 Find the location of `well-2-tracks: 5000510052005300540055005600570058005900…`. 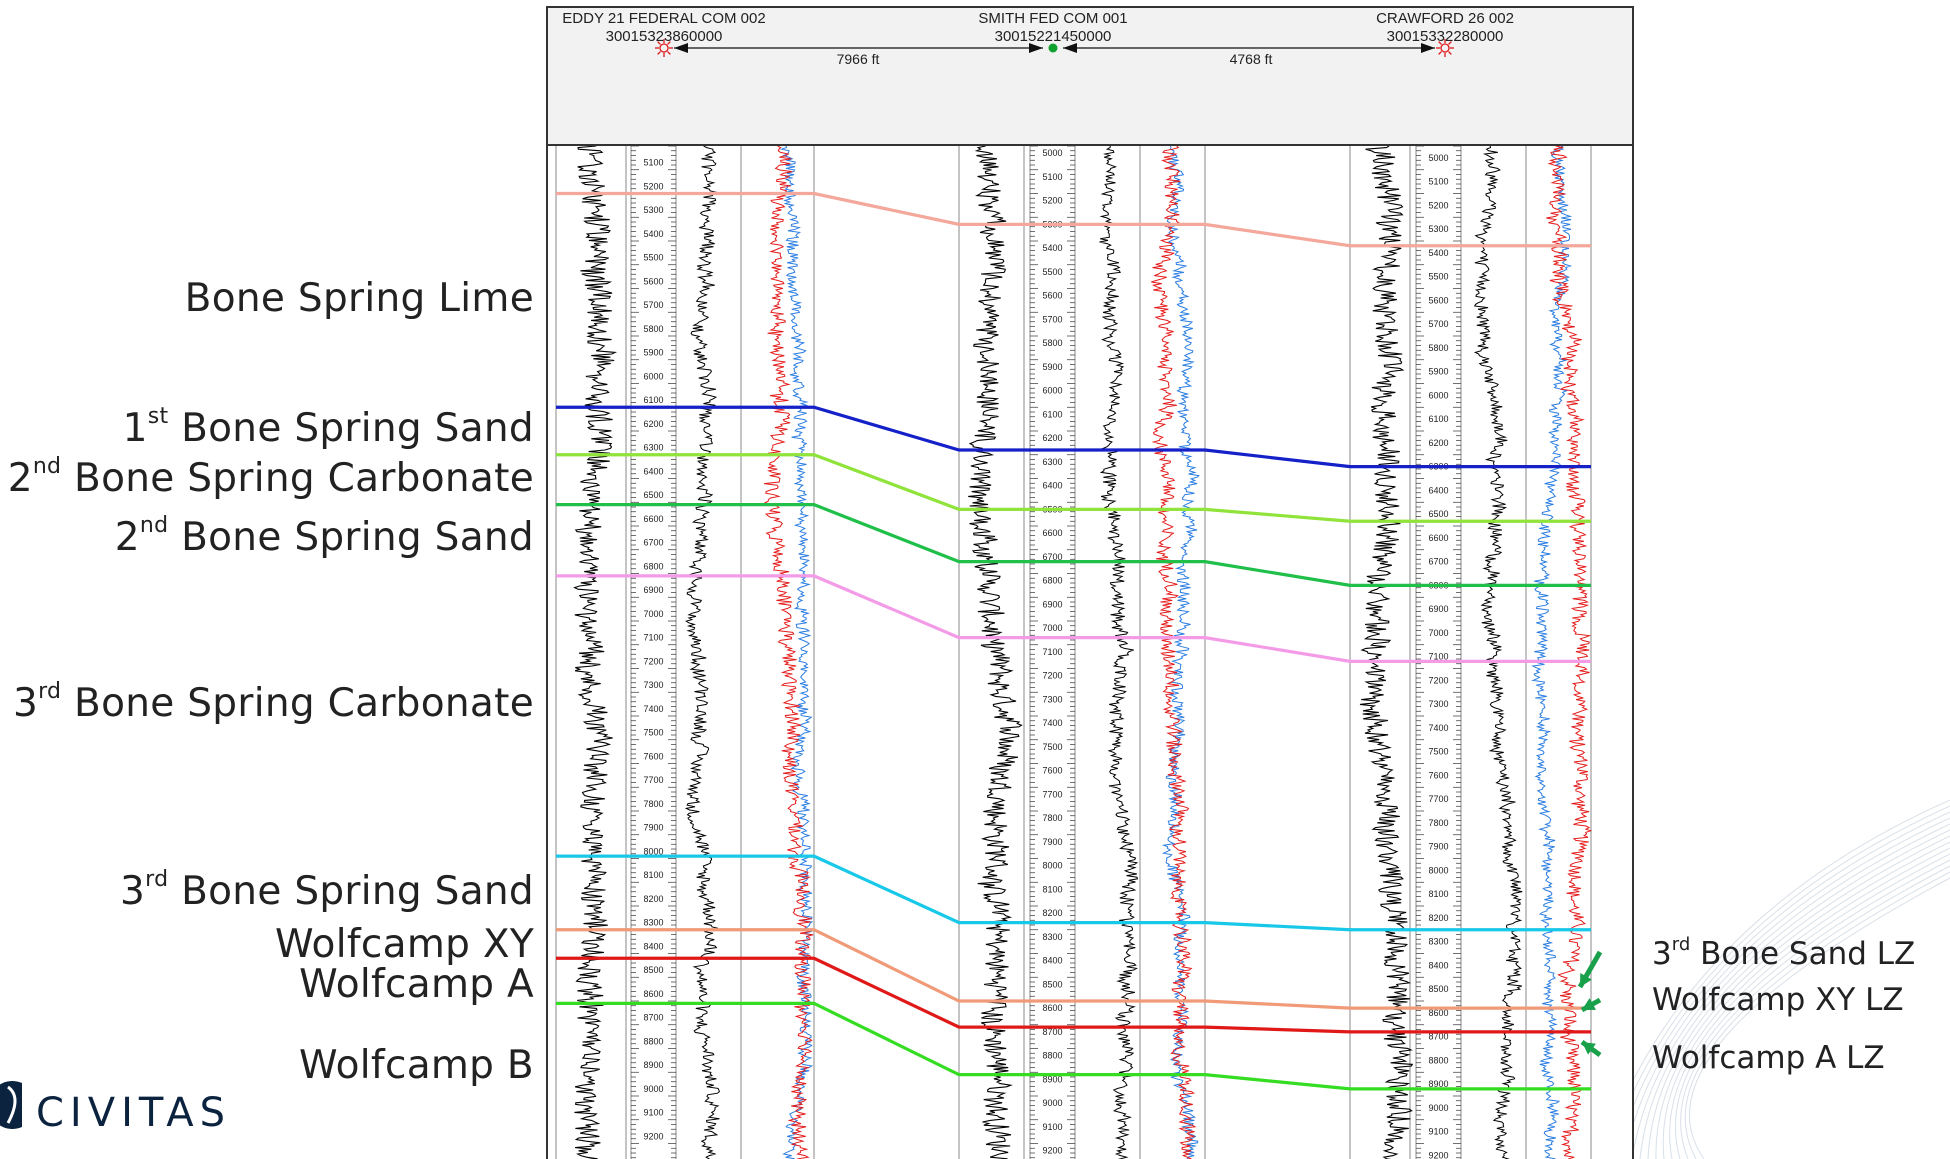

well-2-tracks: 5000510052005300540055005600570058005900… is located at coordinates (1082, 652).